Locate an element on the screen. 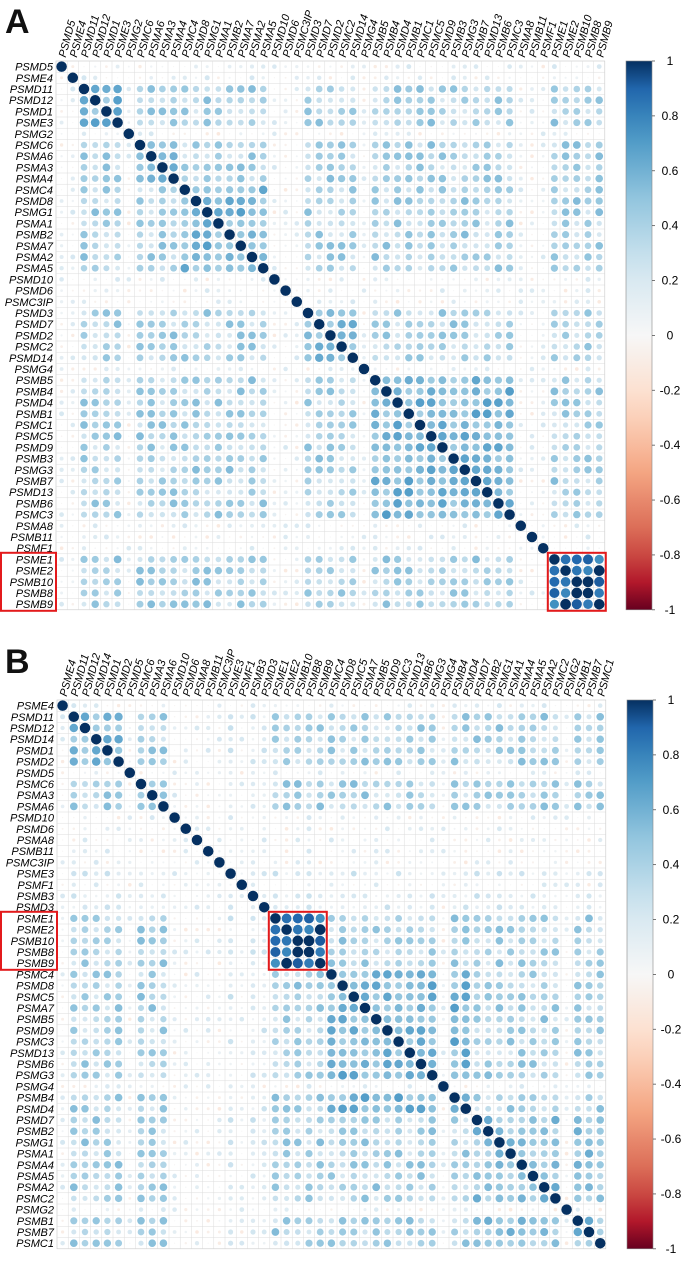  row-label: PSMA3 is located at coordinates (35, 168).